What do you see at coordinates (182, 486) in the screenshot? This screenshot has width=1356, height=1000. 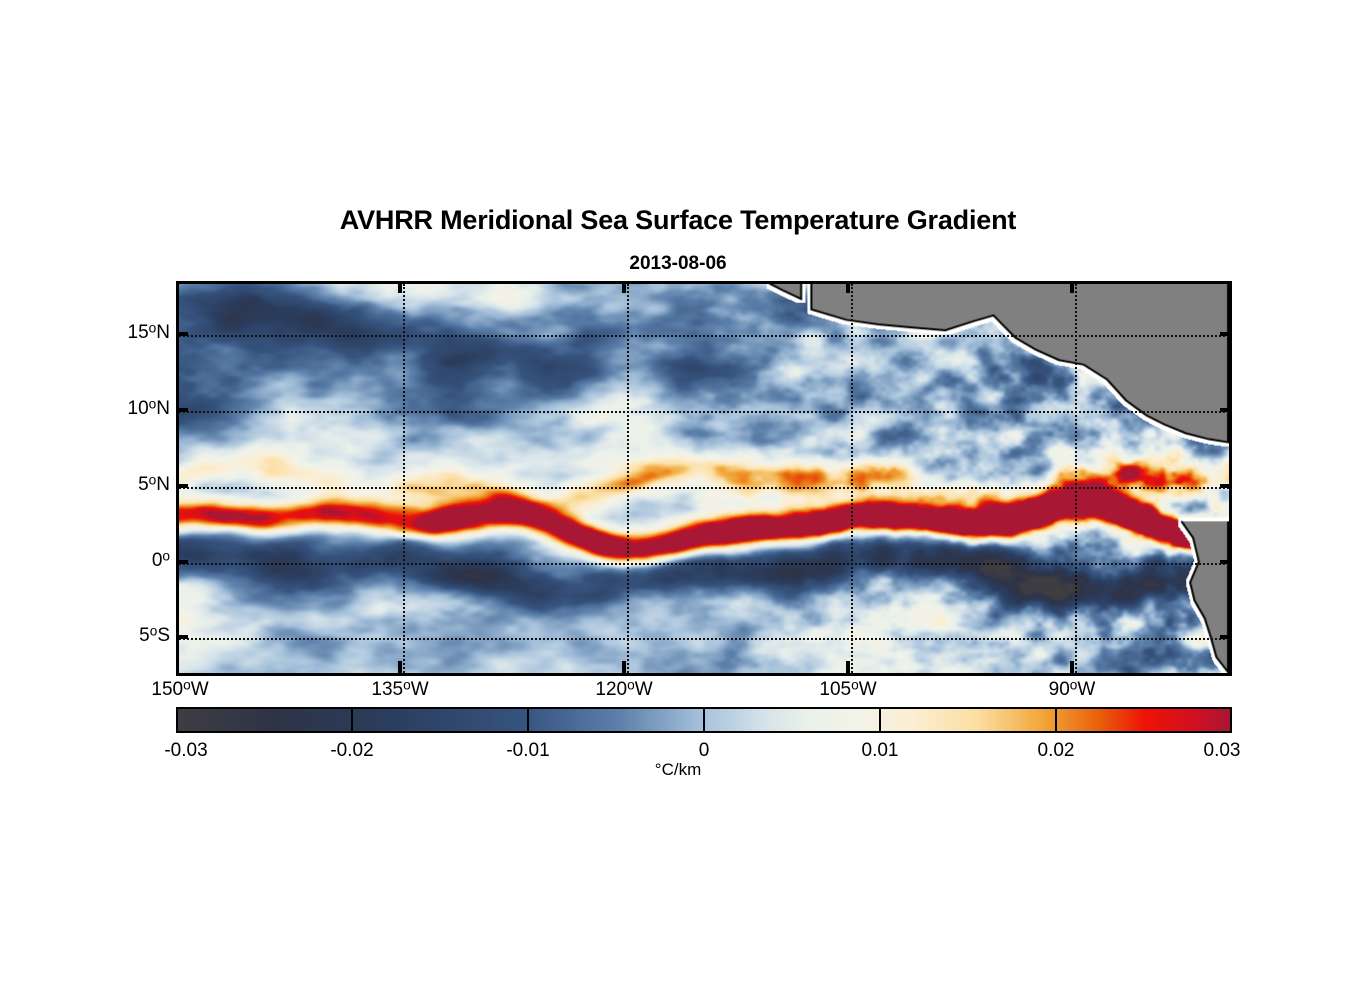 I see `ytick-5n` at bounding box center [182, 486].